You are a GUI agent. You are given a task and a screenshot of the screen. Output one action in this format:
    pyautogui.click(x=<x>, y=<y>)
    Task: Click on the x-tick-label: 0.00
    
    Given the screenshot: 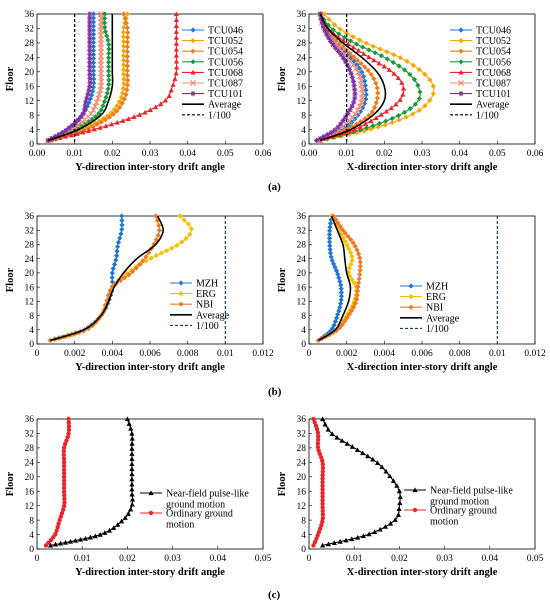 What is the action you would take?
    pyautogui.click(x=37, y=154)
    